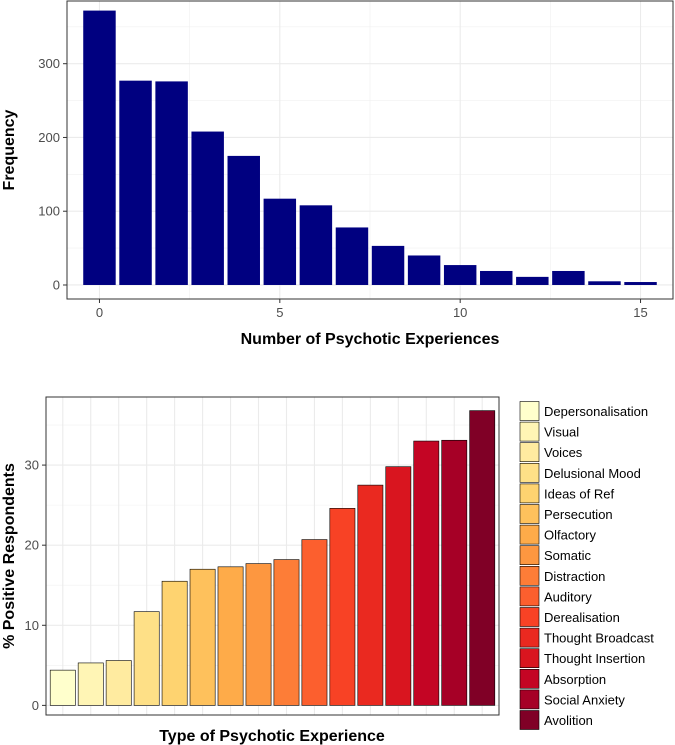 The image size is (675, 745). I want to click on legend-label: Persecution, so click(578, 514).